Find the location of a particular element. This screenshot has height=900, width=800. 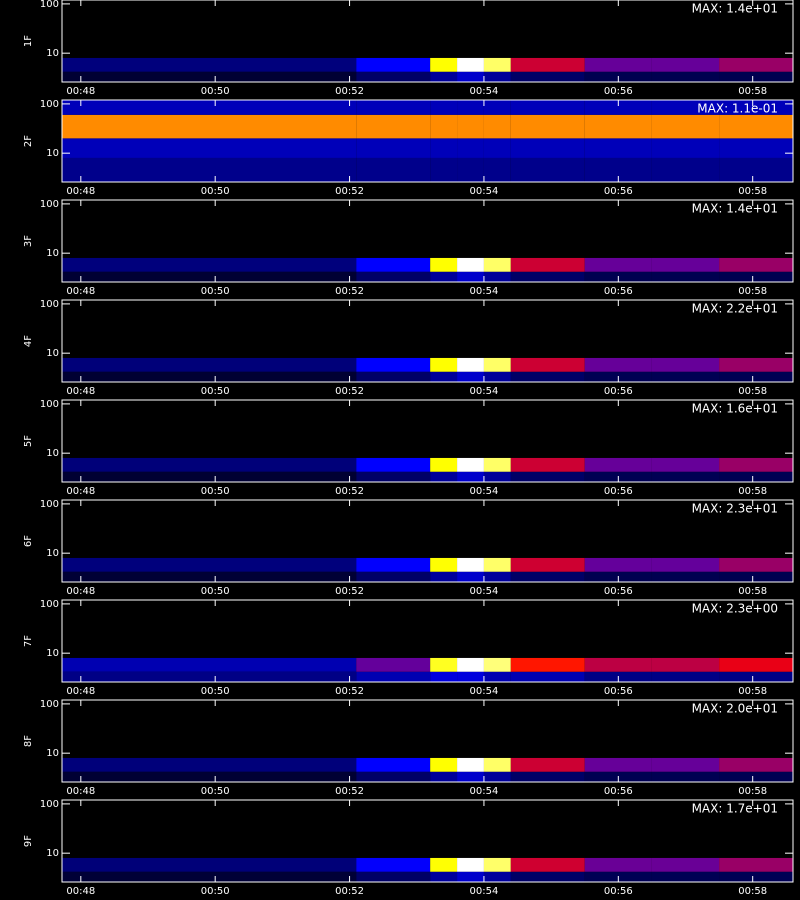

y-tick-label: 10 is located at coordinates (52, 353).